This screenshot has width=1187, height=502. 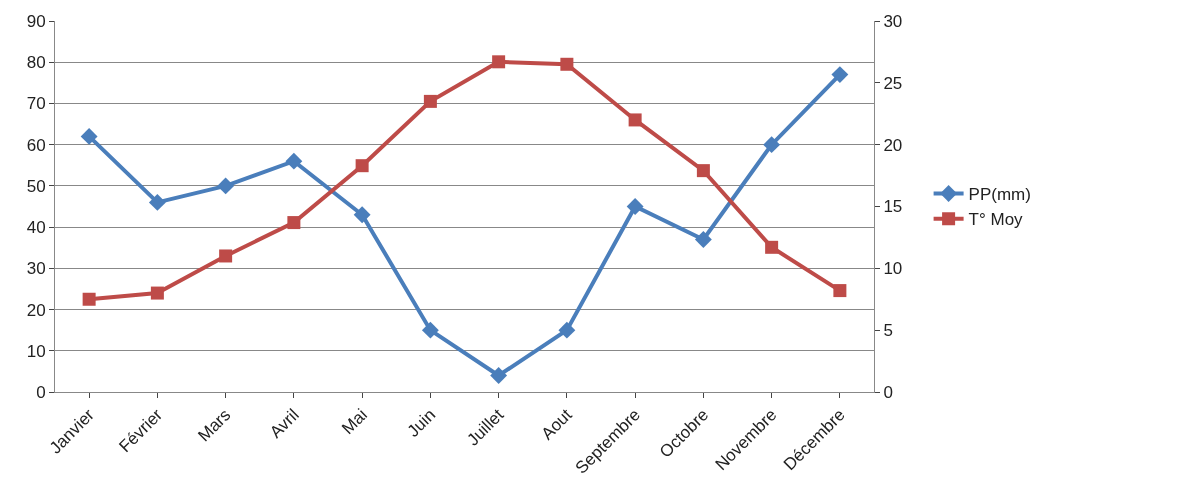 What do you see at coordinates (36, 310) in the screenshot?
I see `y-tick-label: 20` at bounding box center [36, 310].